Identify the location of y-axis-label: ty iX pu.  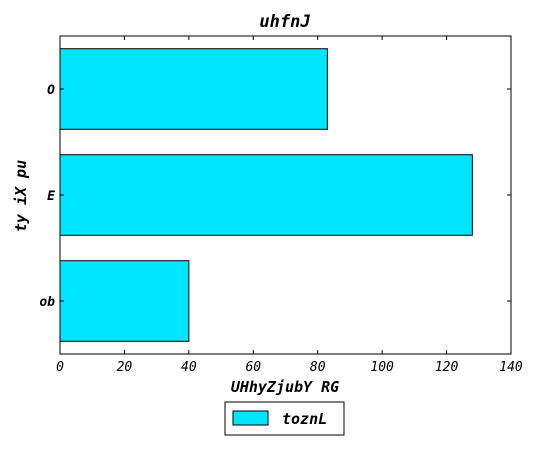
(21, 196).